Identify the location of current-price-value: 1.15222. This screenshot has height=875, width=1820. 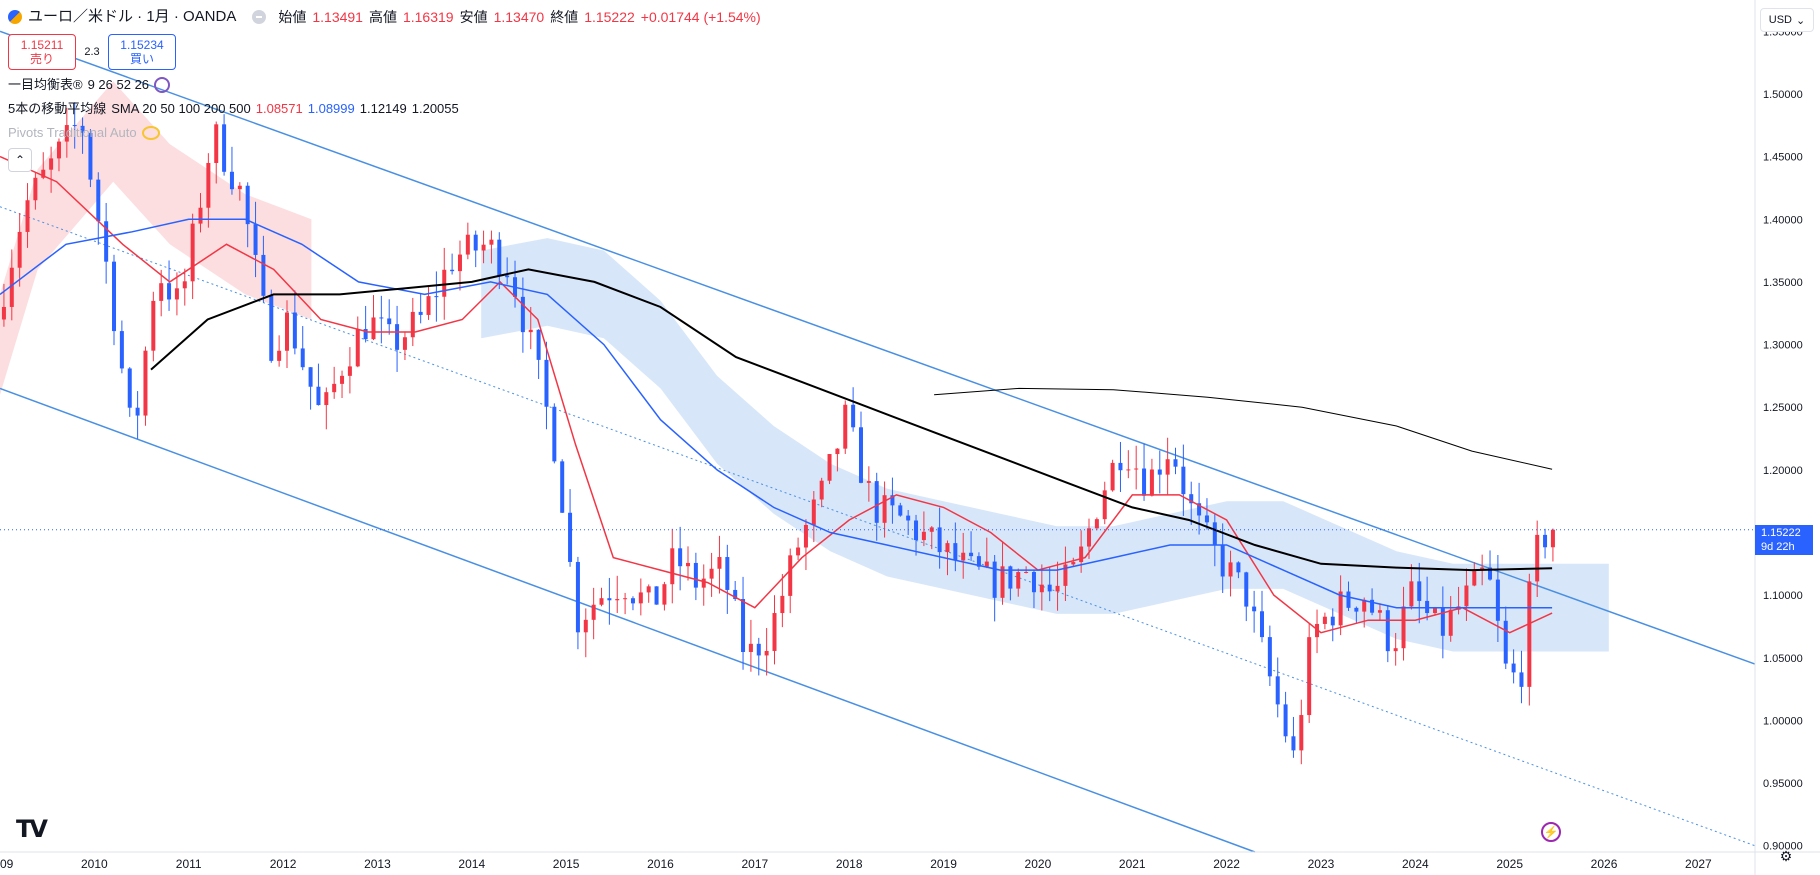
(1781, 533).